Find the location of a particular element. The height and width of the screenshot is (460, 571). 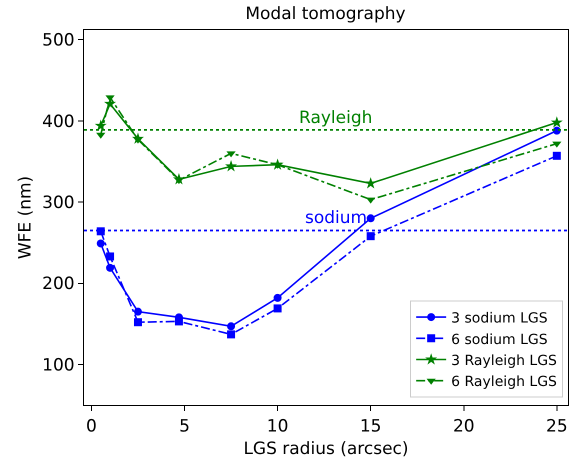

chart-title: Modal tomography is located at coordinates (325, 14).